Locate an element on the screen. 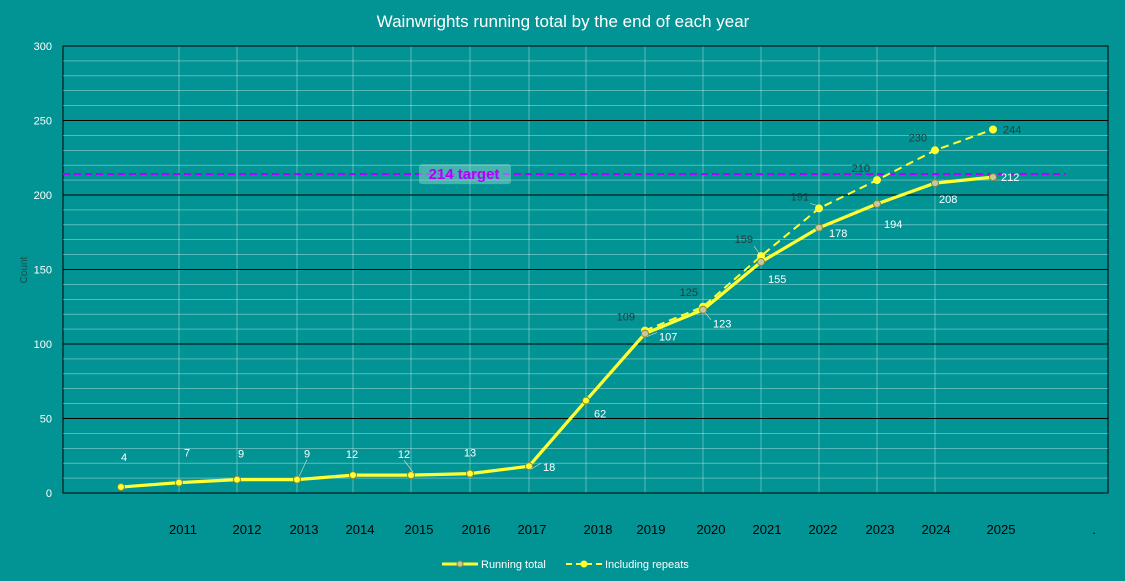 Image resolution: width=1125 pixels, height=581 pixels. x-tick-label: 2013 is located at coordinates (304, 529).